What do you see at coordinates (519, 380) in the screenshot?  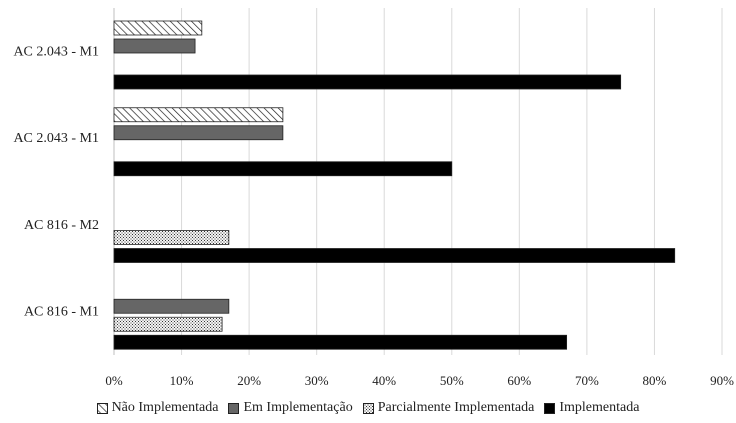 I see `x-tick-label: 60%` at bounding box center [519, 380].